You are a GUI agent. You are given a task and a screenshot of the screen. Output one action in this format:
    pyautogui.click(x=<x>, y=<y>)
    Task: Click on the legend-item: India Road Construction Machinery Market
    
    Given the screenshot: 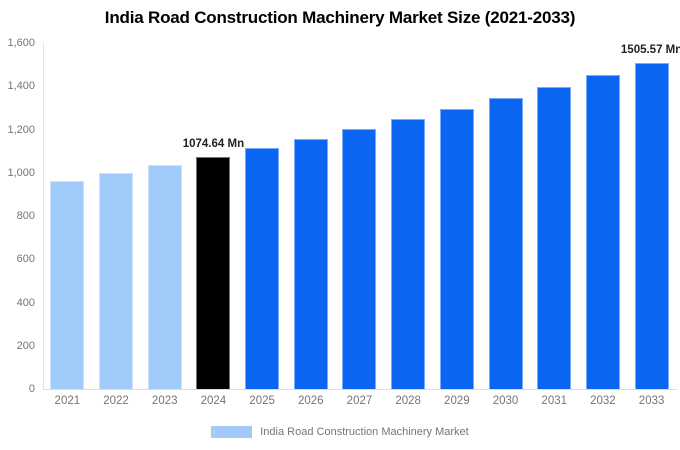 What is the action you would take?
    pyautogui.click(x=340, y=432)
    